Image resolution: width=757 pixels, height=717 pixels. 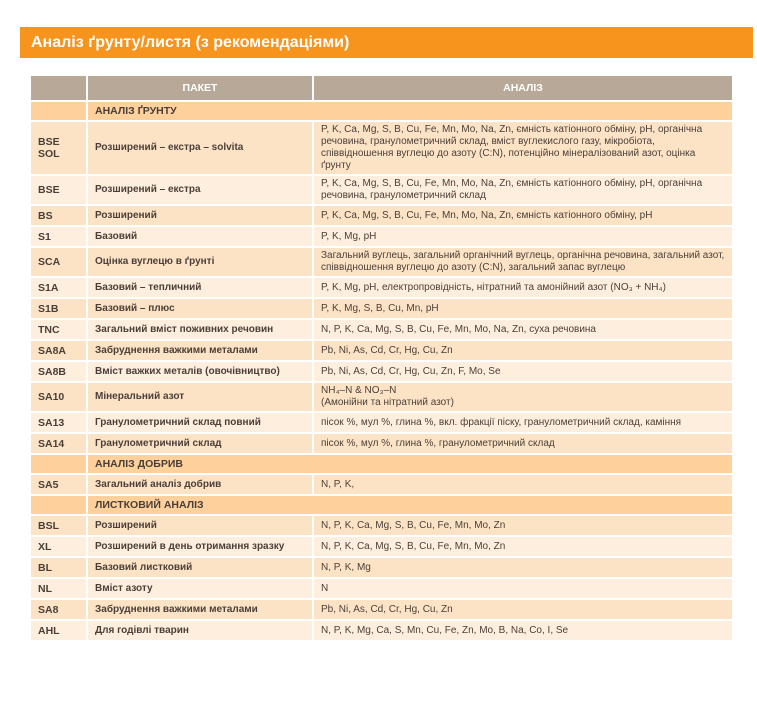 I want to click on section-header: АНАЛІЗ ҐРУНТУ, so click(x=381, y=111).